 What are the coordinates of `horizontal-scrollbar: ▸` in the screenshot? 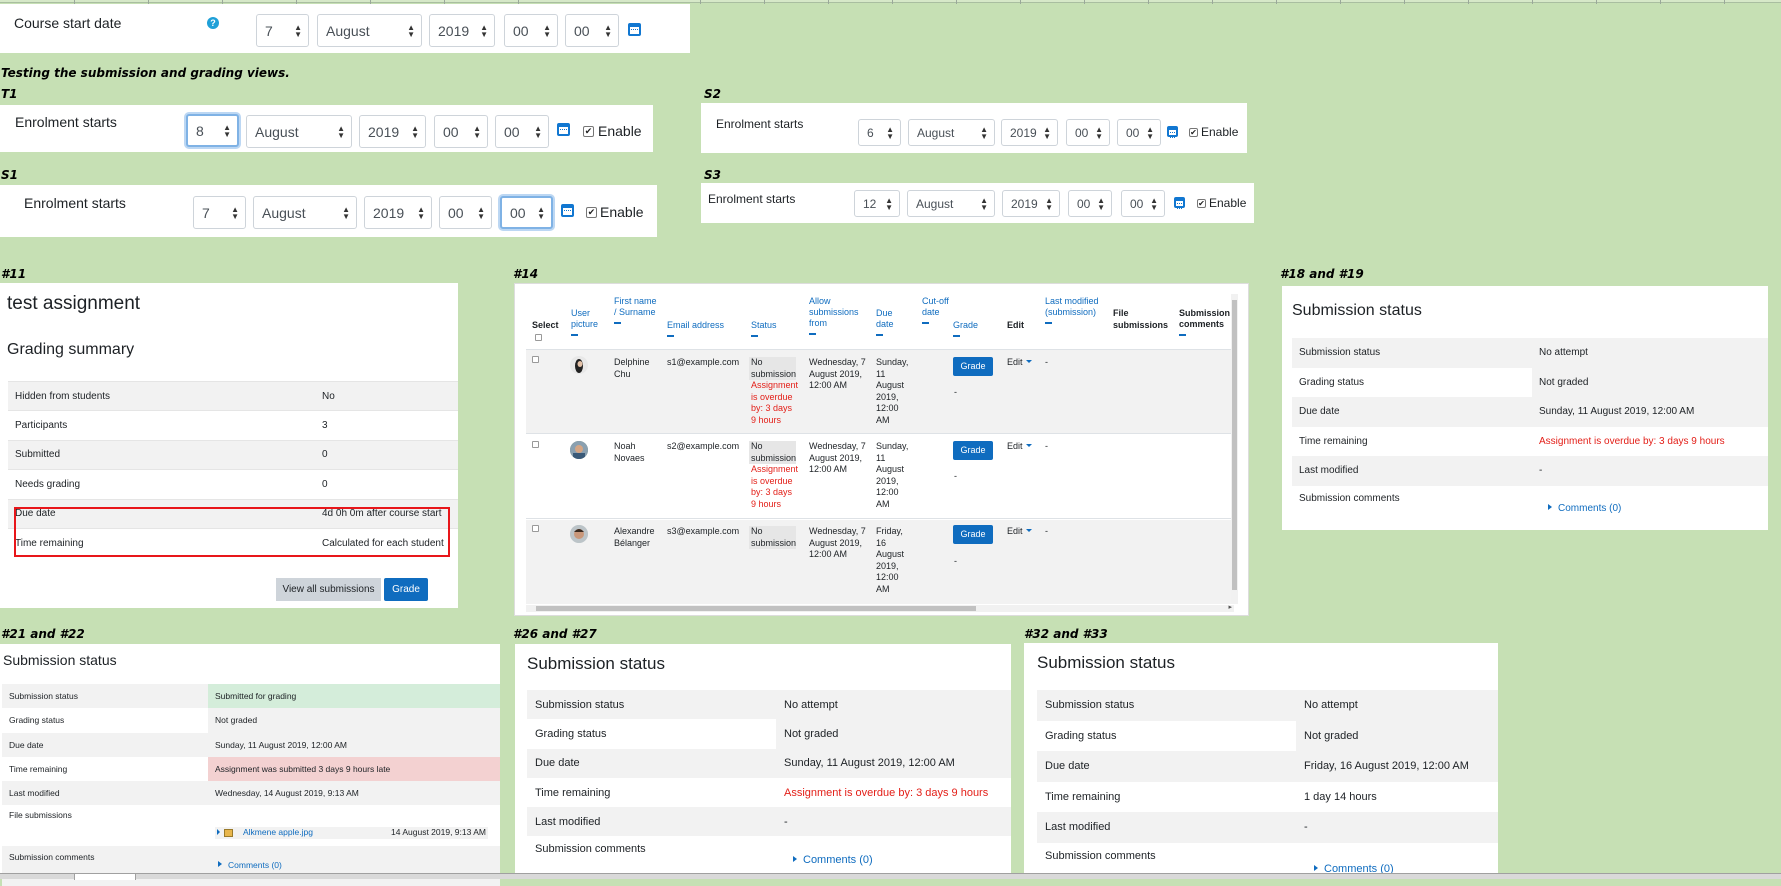 It's located at (880, 608).